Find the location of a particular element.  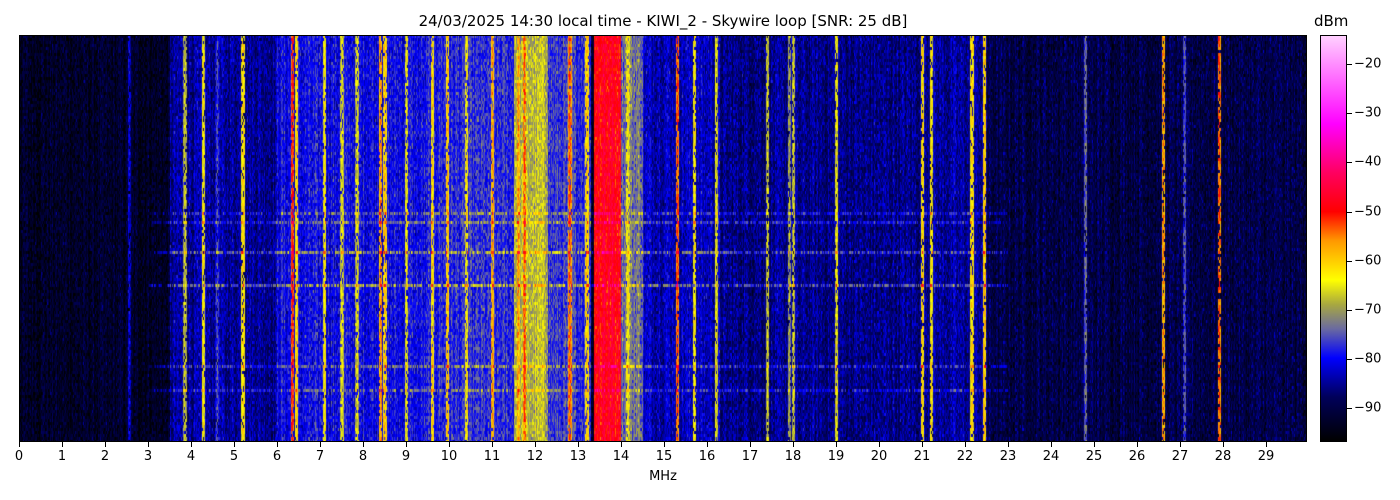

x-tick-label: 22 is located at coordinates (965, 456).